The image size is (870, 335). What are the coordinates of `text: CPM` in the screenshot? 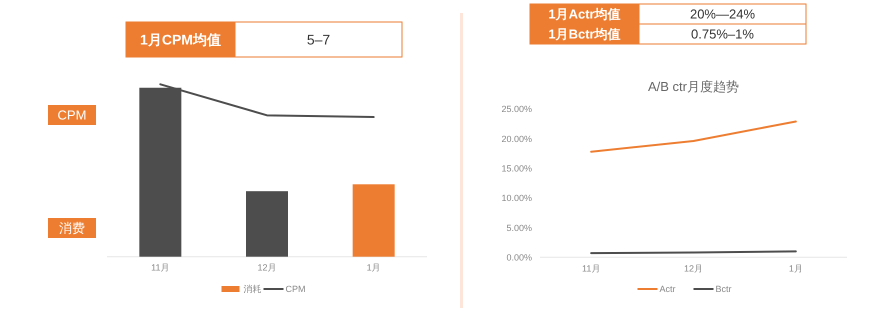 It's located at (72, 115).